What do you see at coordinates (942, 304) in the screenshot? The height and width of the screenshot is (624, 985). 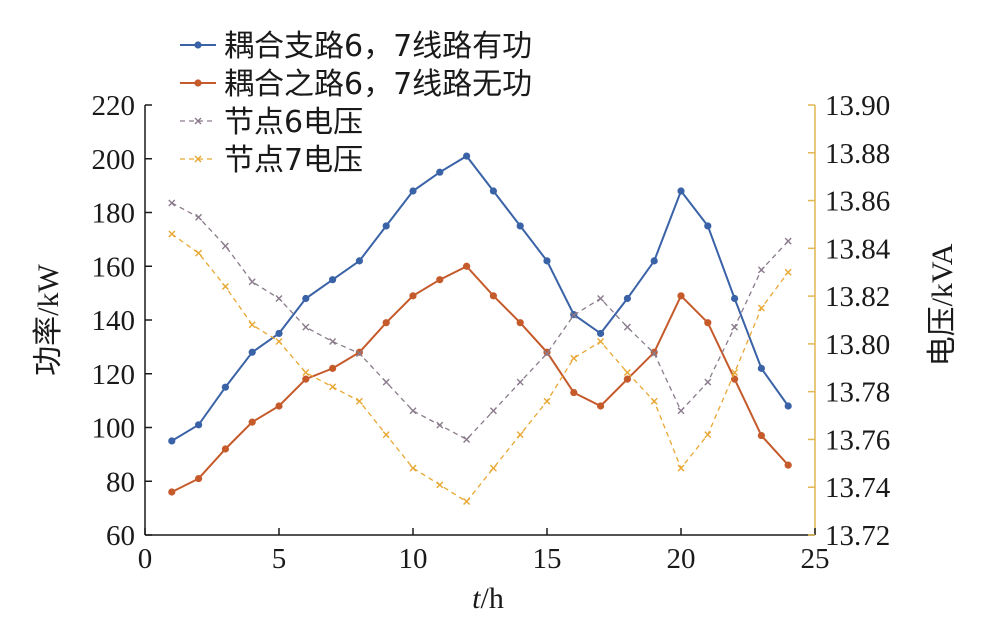 I see `right-y-axis-title: 电压/kVA` at bounding box center [942, 304].